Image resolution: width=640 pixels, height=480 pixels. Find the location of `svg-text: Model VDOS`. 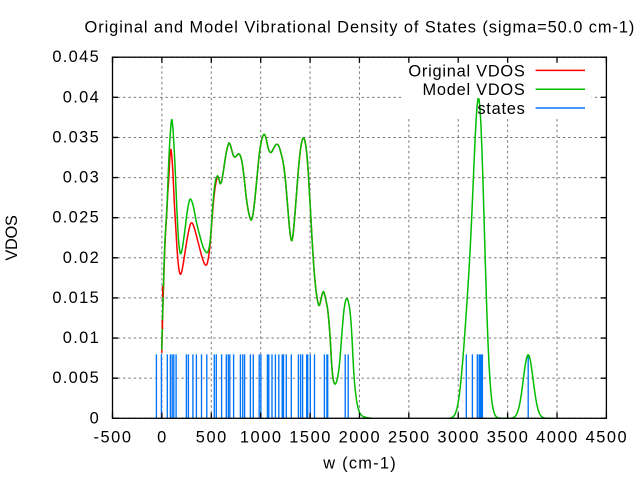

svg-text: Model VDOS is located at coordinates (473, 90).